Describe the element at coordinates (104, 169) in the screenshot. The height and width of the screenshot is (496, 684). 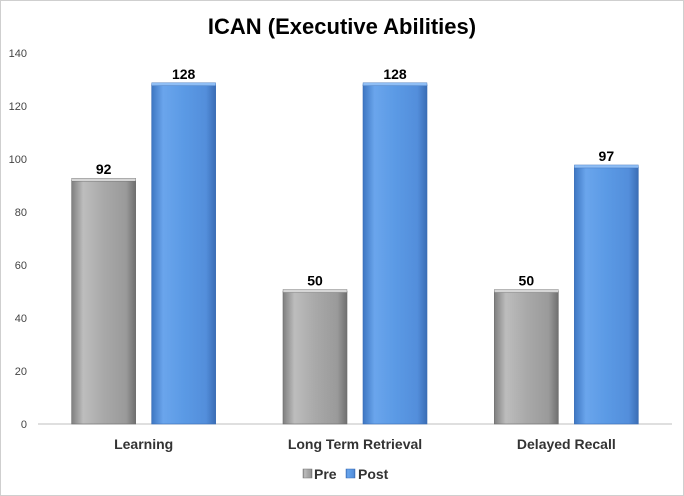
I see `data-label-pre-0: 92` at that location.